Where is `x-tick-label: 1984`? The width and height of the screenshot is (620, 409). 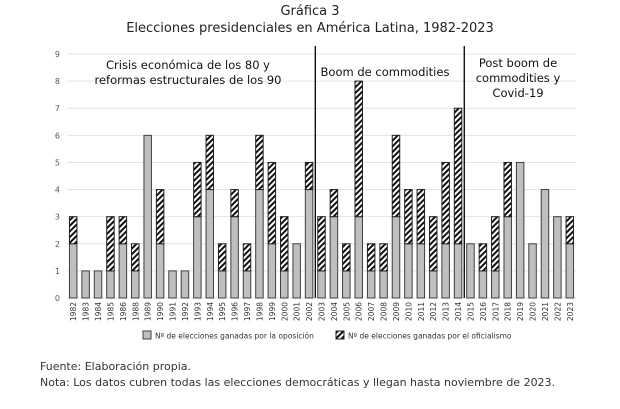 x-tick-label: 1984 is located at coordinates (98, 311).